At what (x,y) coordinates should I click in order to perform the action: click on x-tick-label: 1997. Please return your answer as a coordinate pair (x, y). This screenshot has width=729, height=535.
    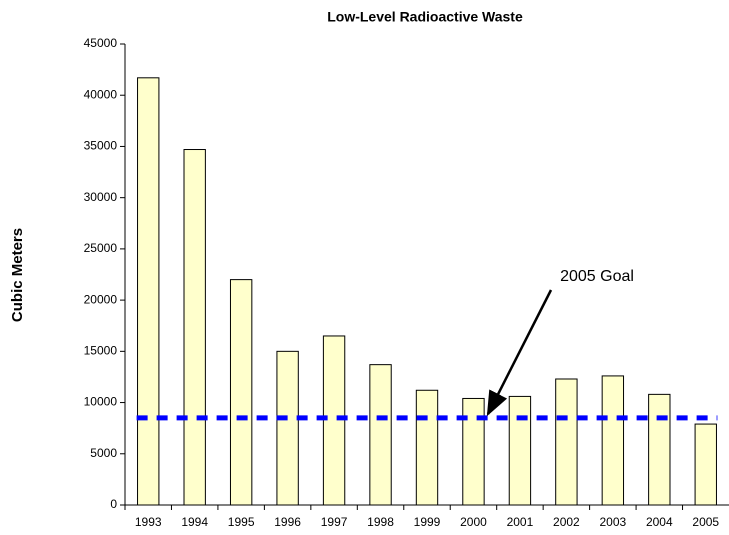
    Looking at the image, I should click on (334, 522).